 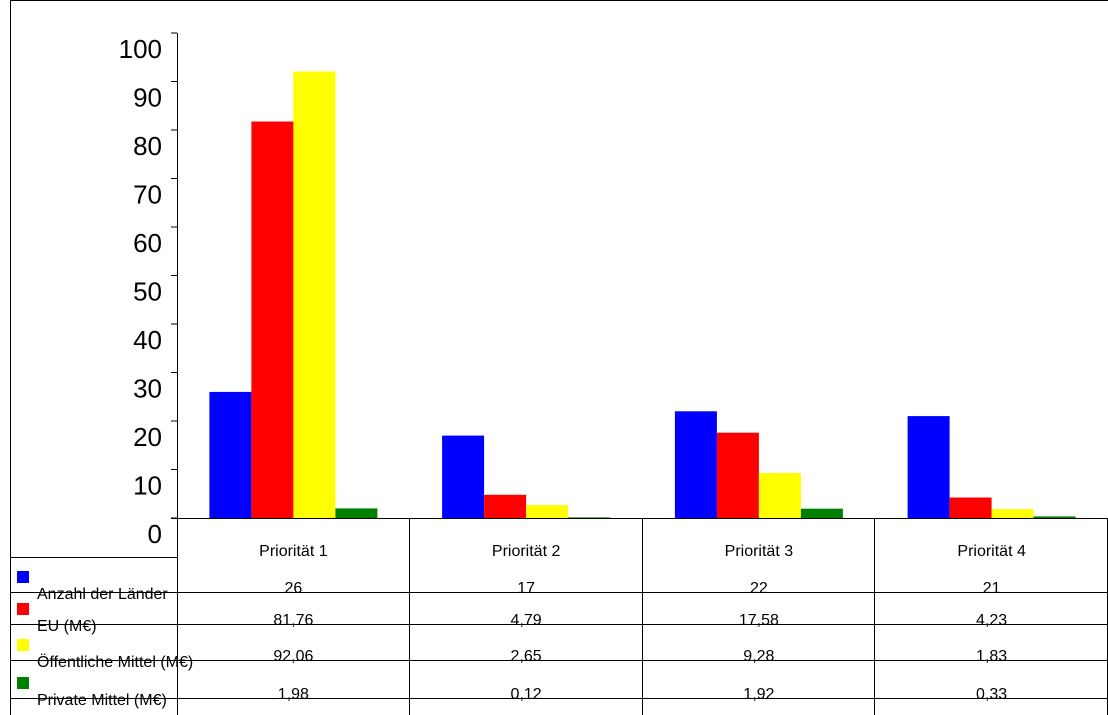 What do you see at coordinates (293, 588) in the screenshot?
I see `table-cell: 26` at bounding box center [293, 588].